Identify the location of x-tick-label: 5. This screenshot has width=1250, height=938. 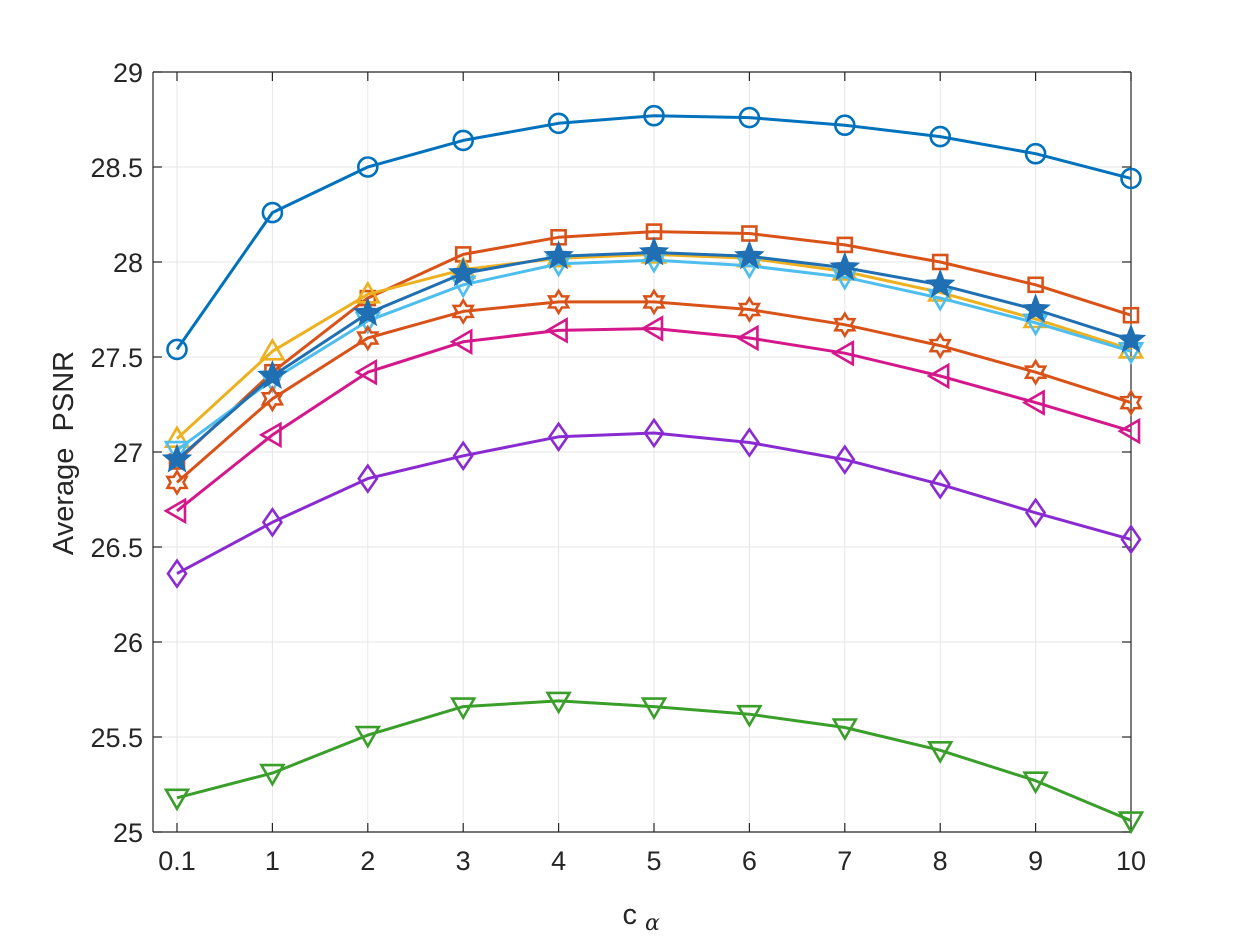
(653, 861).